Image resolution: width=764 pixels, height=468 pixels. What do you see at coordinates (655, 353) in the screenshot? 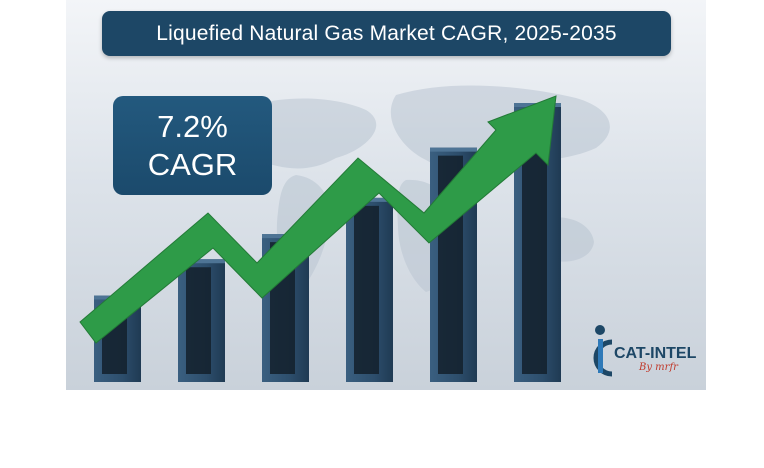
I see `logo-name: CAT-INTEL` at bounding box center [655, 353].